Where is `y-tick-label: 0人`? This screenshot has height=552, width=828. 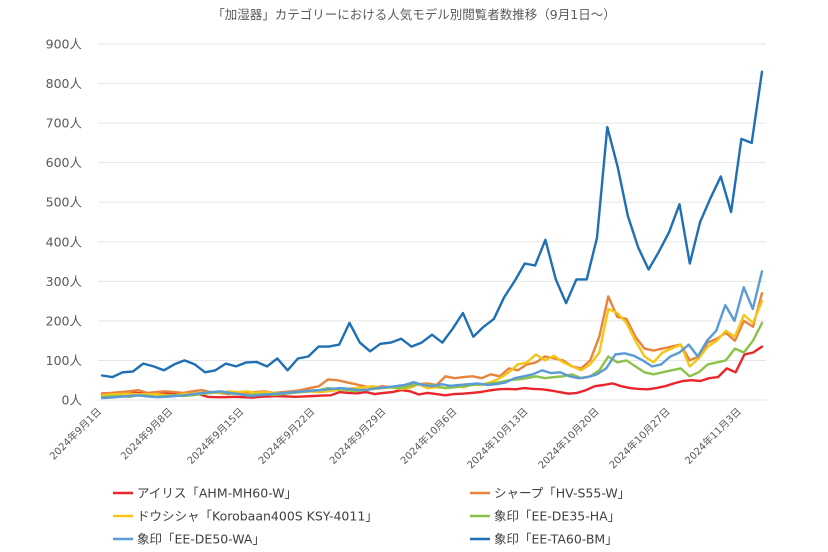 y-tick-label: 0人 is located at coordinates (72, 400).